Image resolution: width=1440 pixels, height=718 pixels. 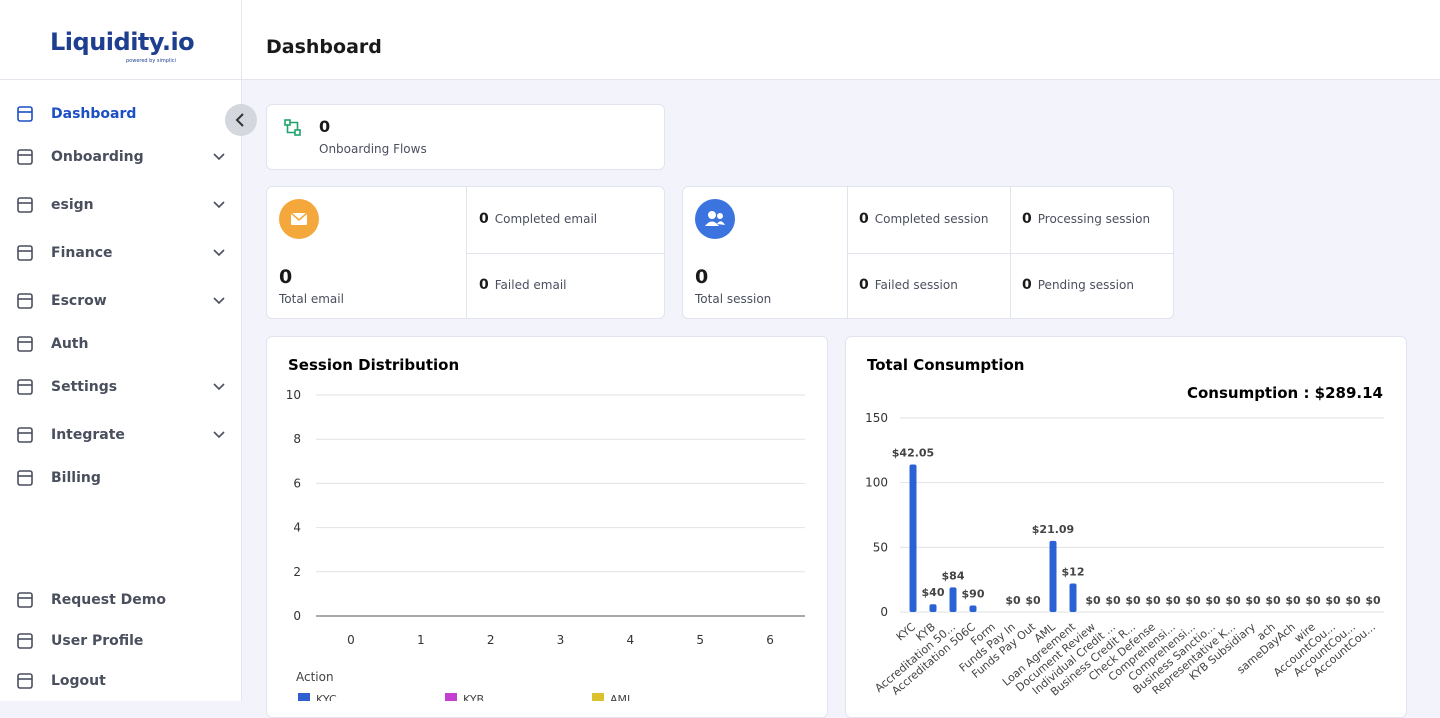 What do you see at coordinates (297, 528) in the screenshot?
I see `y-tick-label: 4` at bounding box center [297, 528].